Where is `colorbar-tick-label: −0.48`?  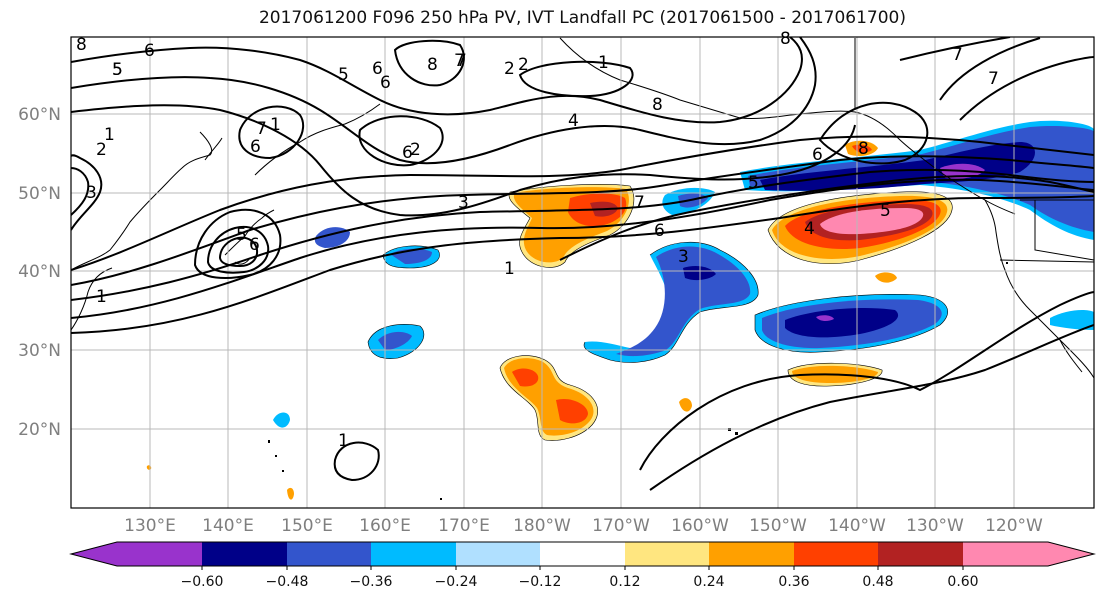 colorbar-tick-label: −0.48 is located at coordinates (287, 582).